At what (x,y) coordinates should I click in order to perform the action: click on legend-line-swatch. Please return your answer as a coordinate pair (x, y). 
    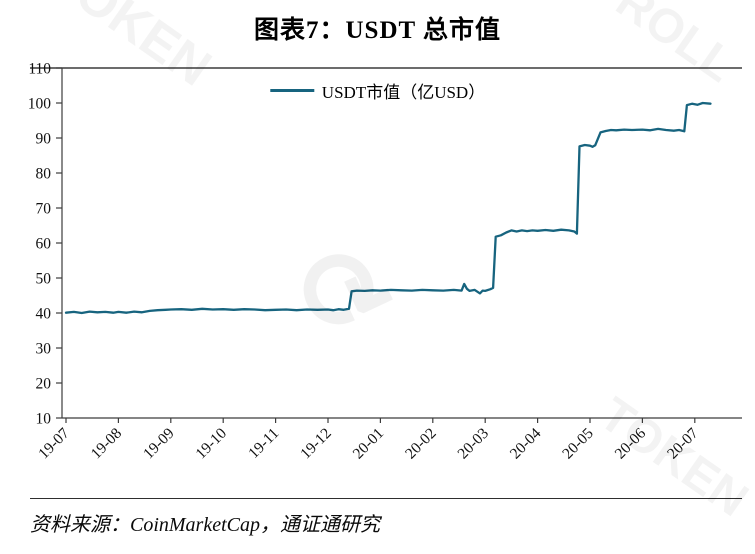
    Looking at the image, I should click on (291, 90).